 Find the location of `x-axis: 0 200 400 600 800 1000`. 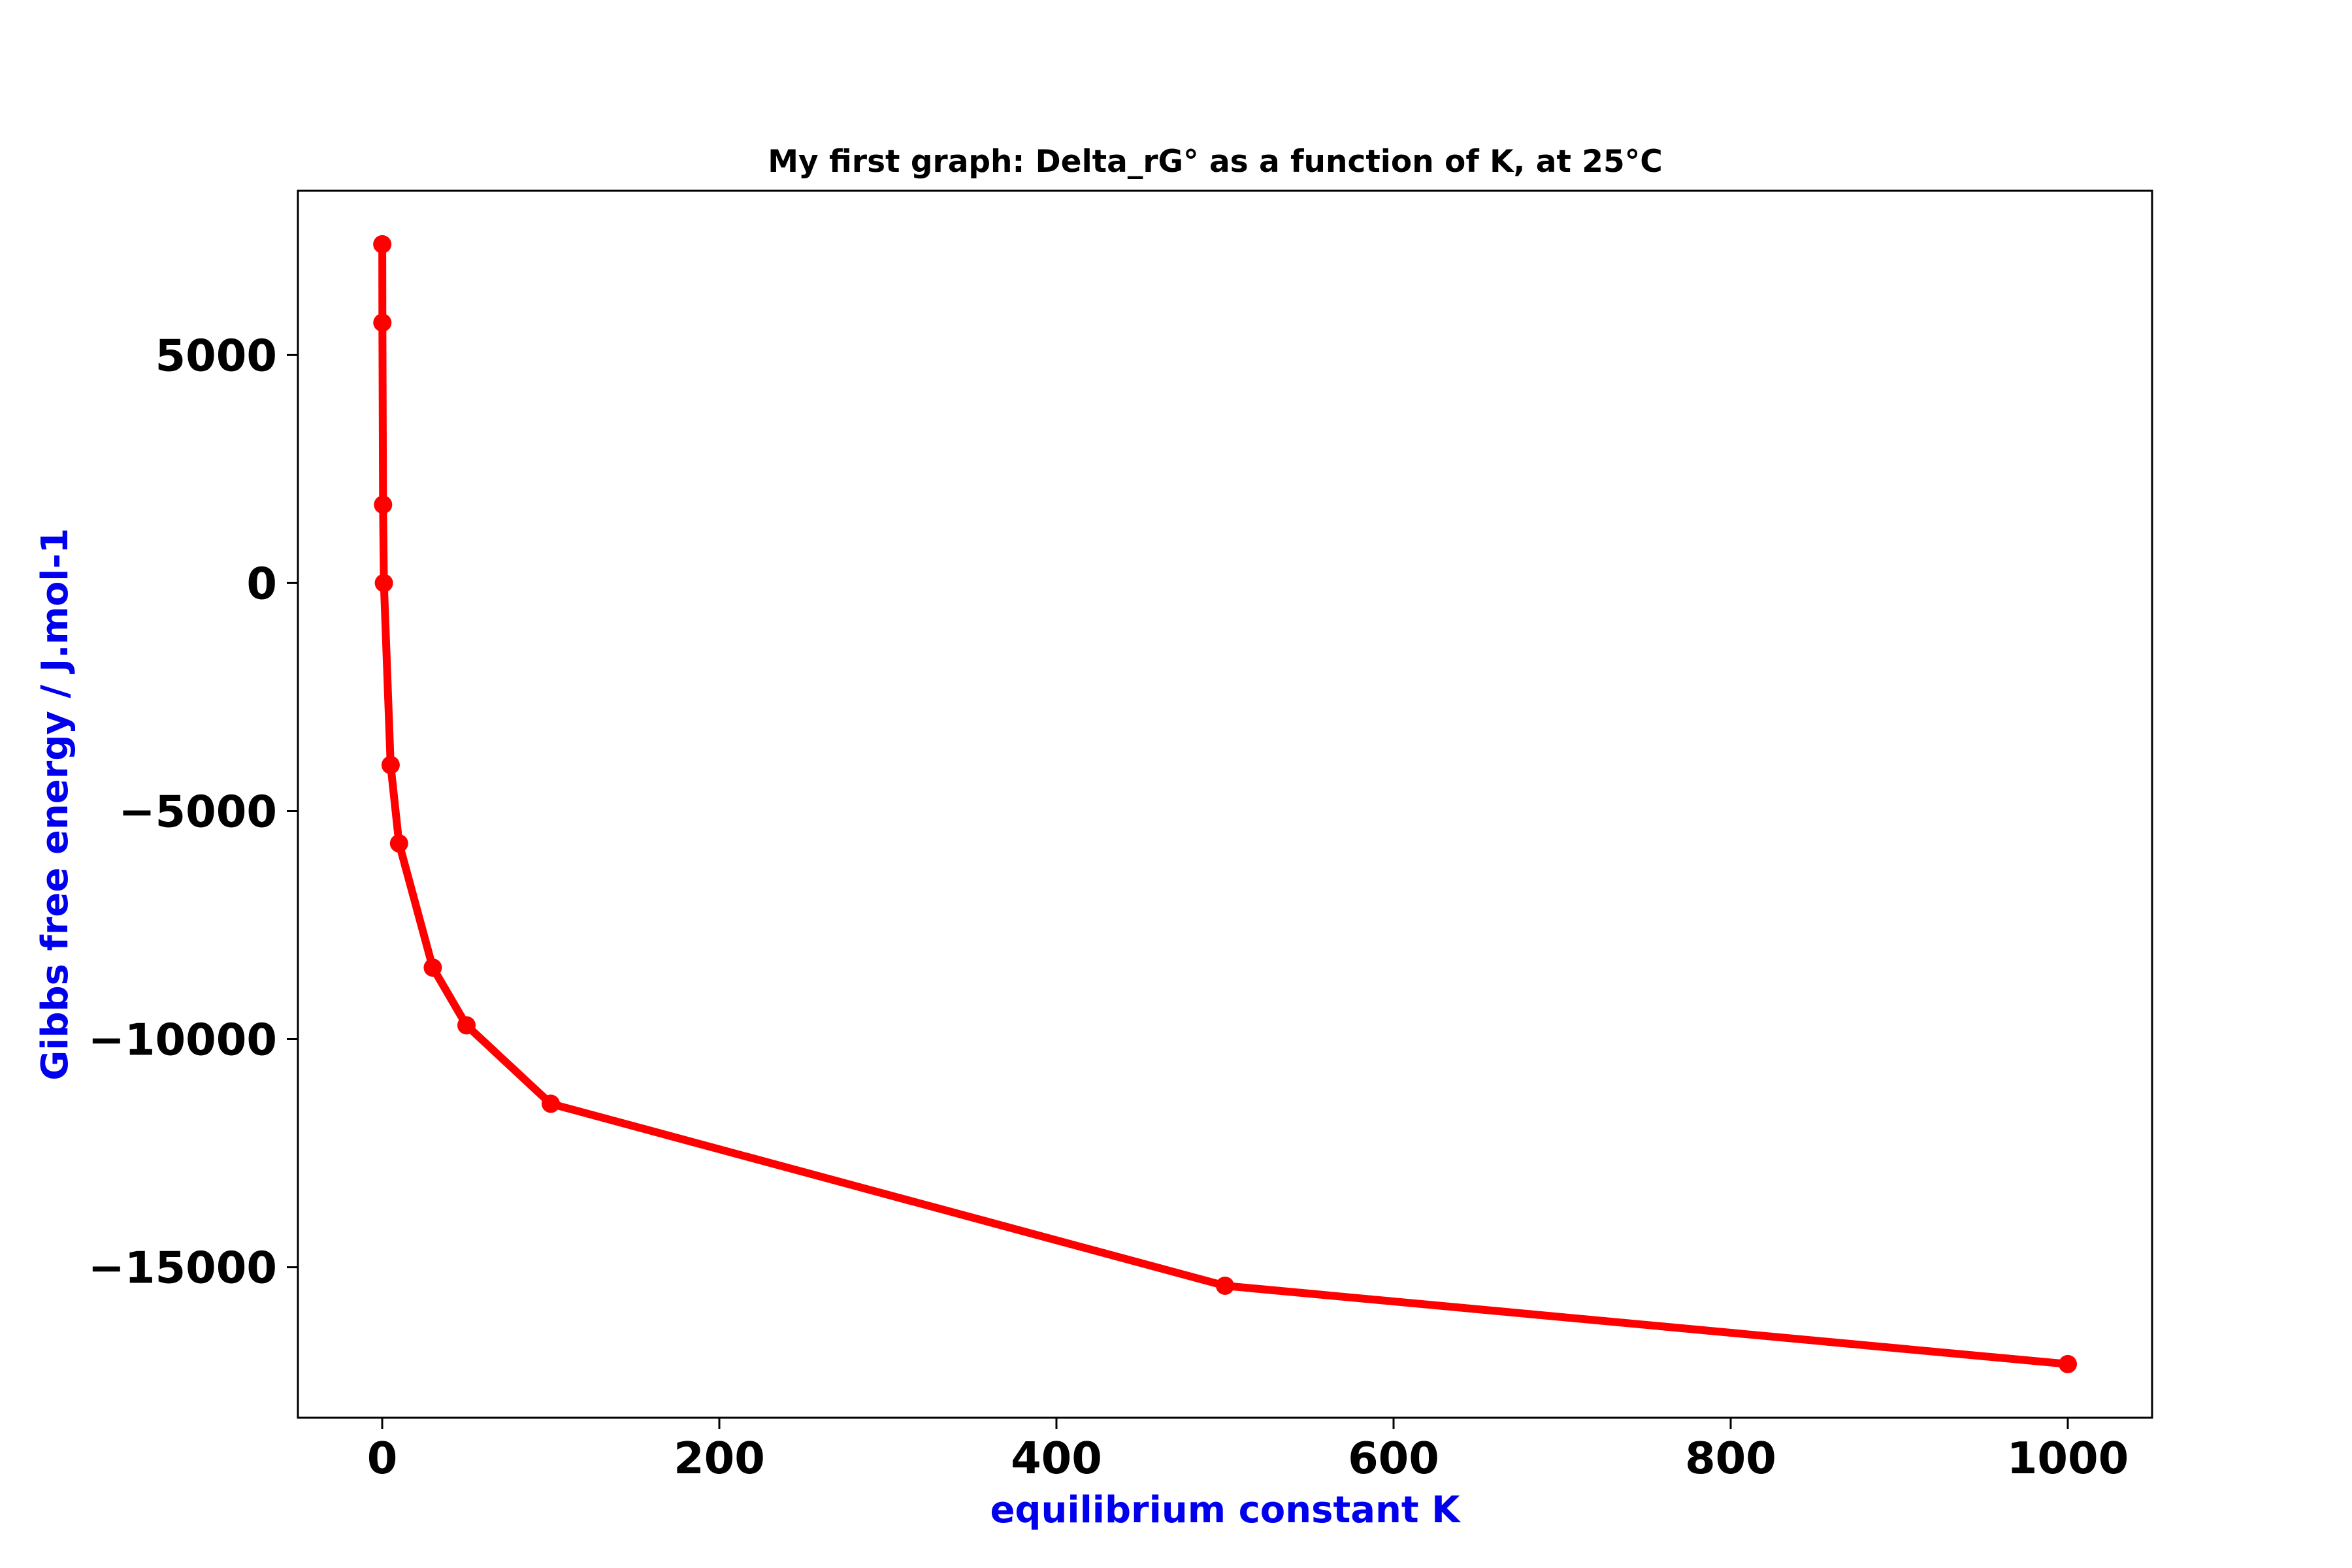

x-axis: 0 200 400 600 800 1000 is located at coordinates (1248, 1451).